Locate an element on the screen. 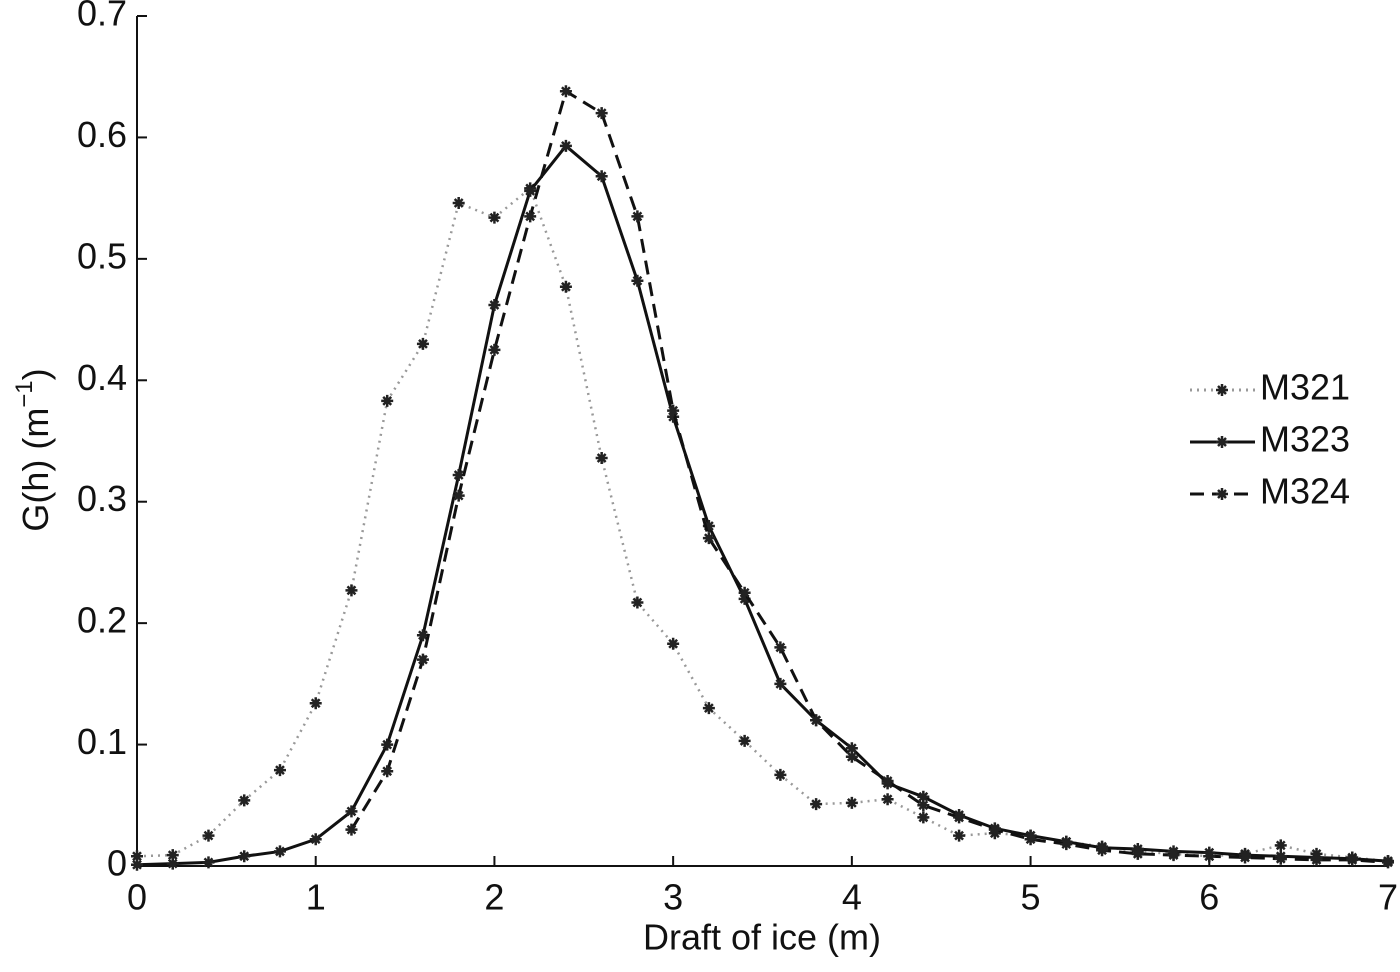 This screenshot has height=972, width=1400. y-tick-label: 0.5 is located at coordinates (102, 255).